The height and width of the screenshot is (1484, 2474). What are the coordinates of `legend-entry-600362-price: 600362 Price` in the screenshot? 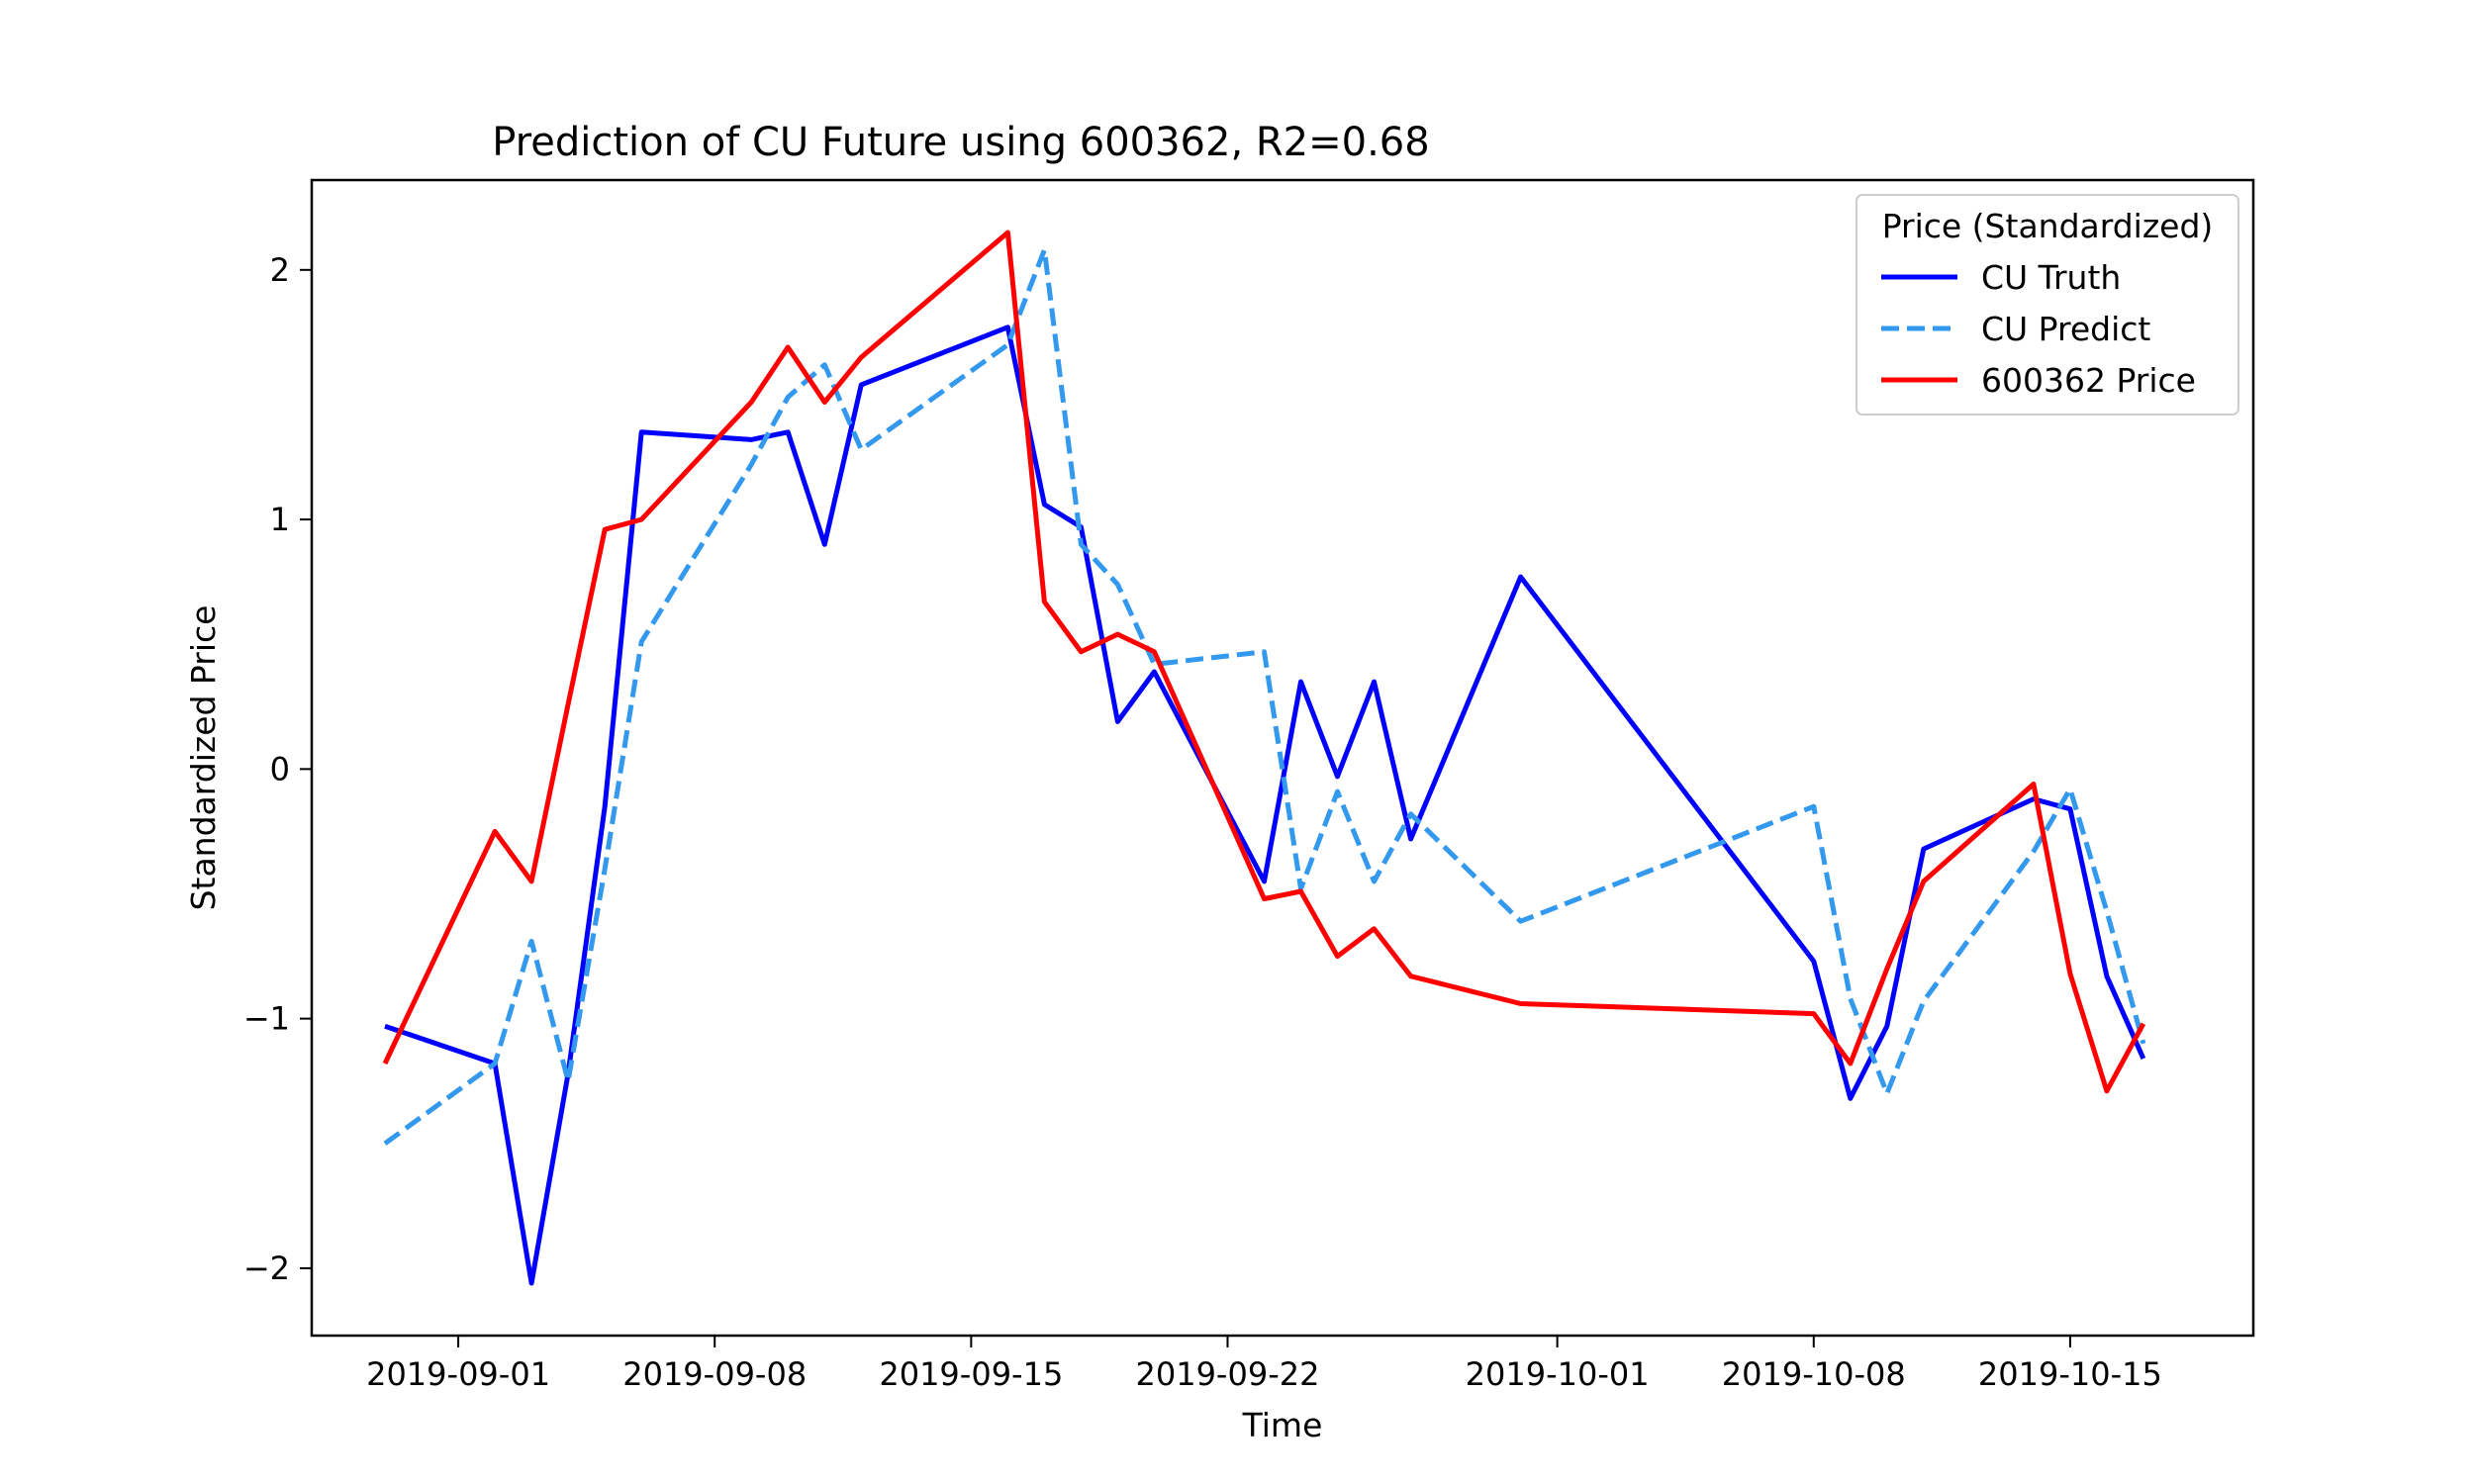 It's located at (2039, 380).